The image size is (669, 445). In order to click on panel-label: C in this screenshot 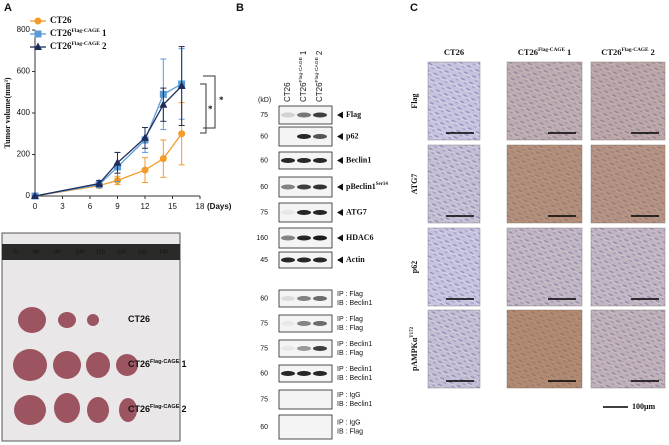, I will do `click(414, 8)`.